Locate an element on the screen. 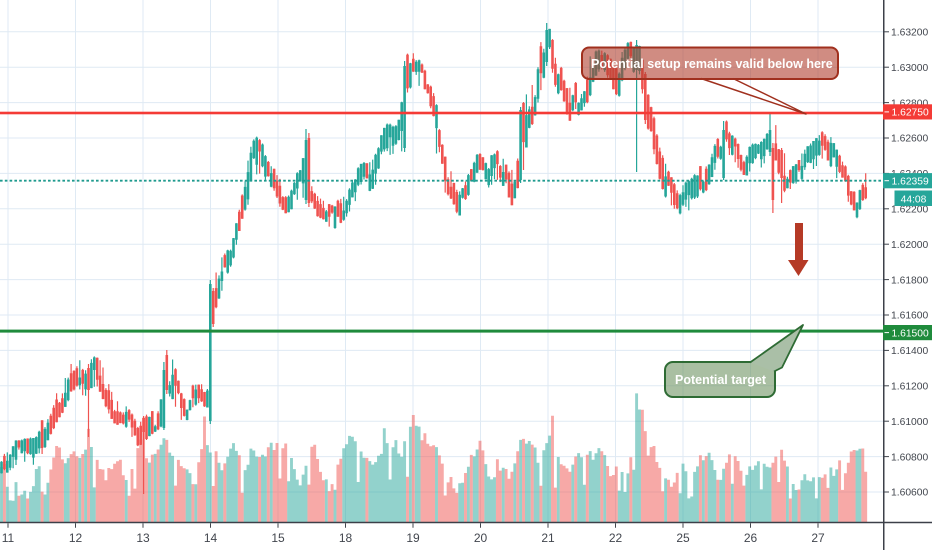 The image size is (932, 555). svg-text: 22 is located at coordinates (616, 538).